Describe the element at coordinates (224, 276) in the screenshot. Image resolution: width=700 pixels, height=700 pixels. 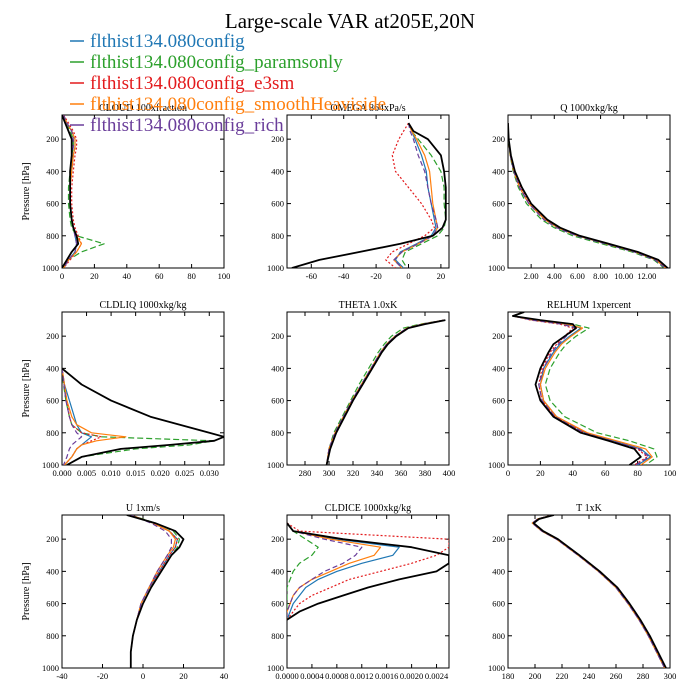
I see `x-tick-label: 100` at that location.